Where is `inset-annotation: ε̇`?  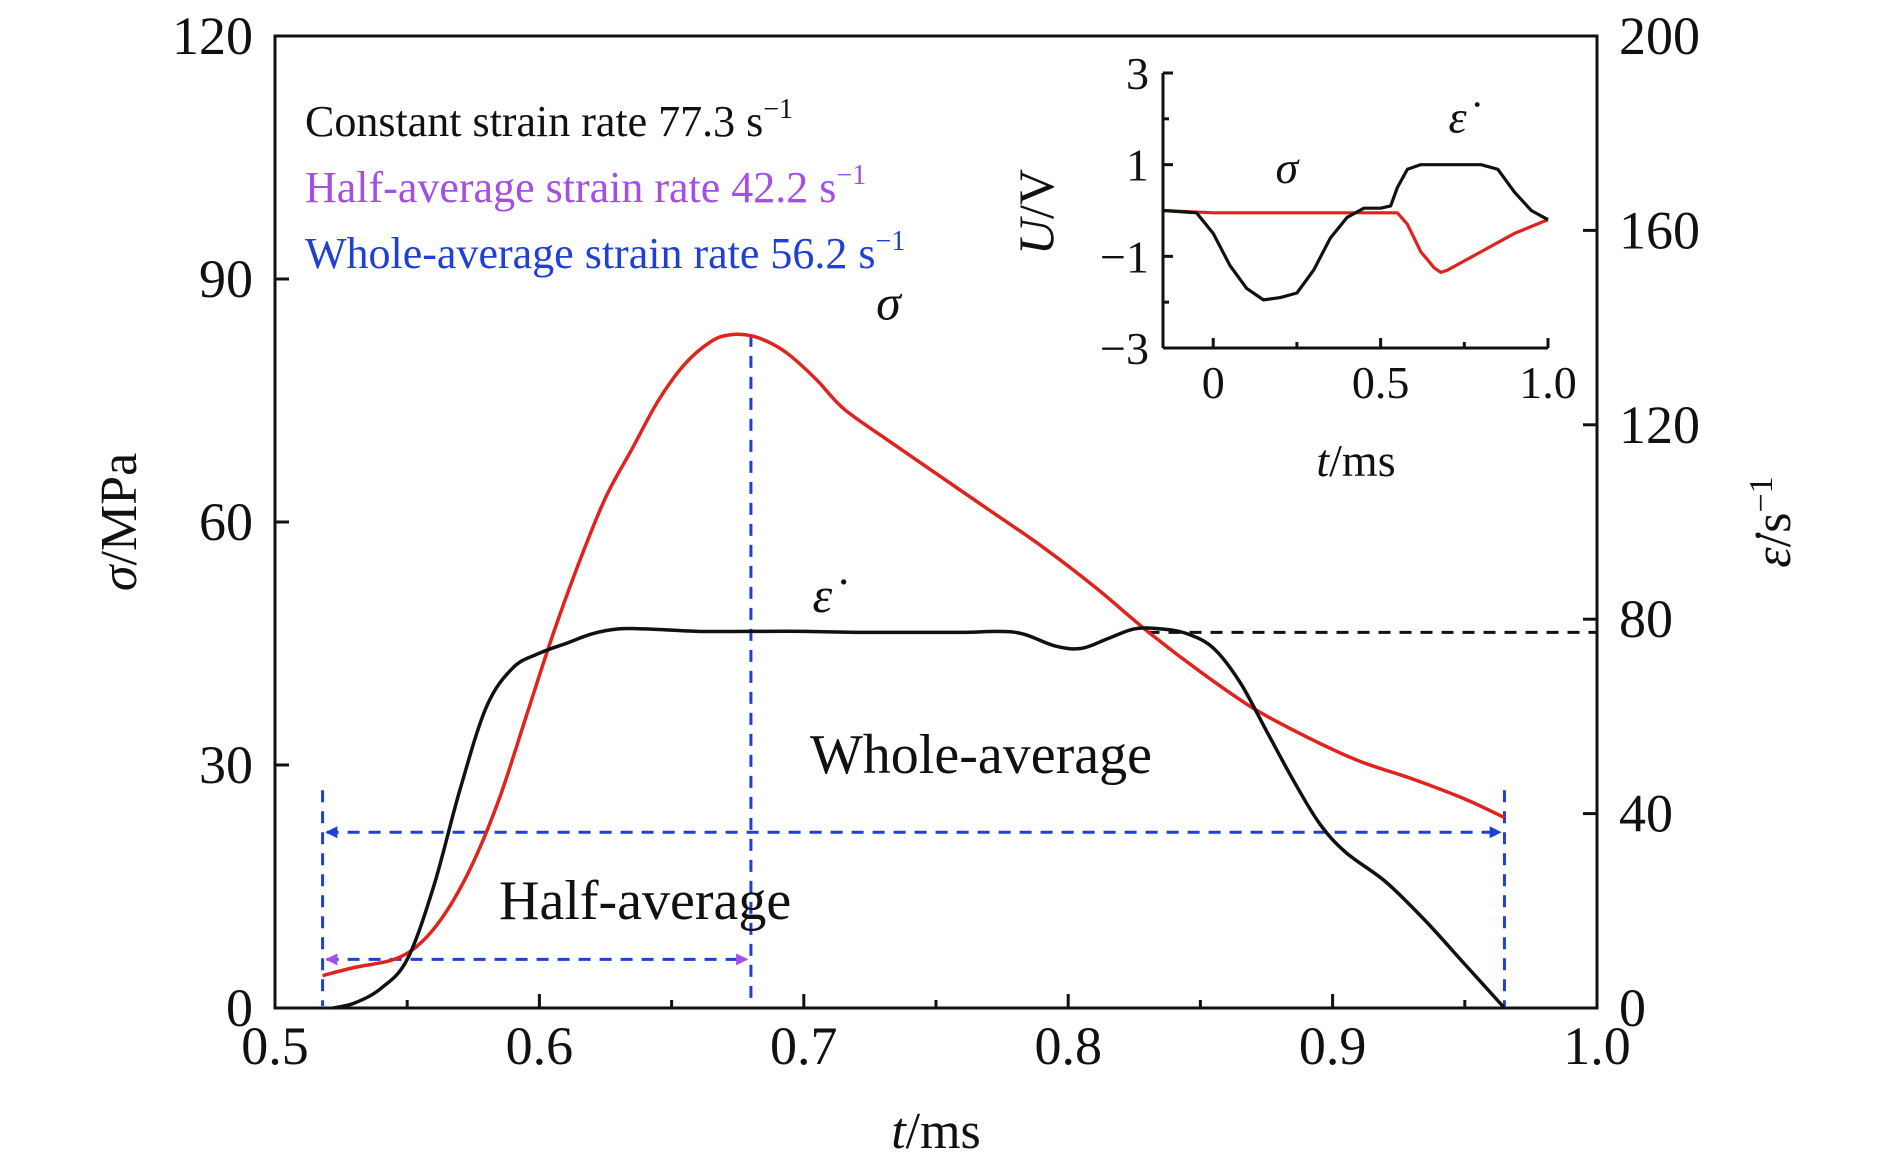 inset-annotation: ε̇ is located at coordinates (1465, 117).